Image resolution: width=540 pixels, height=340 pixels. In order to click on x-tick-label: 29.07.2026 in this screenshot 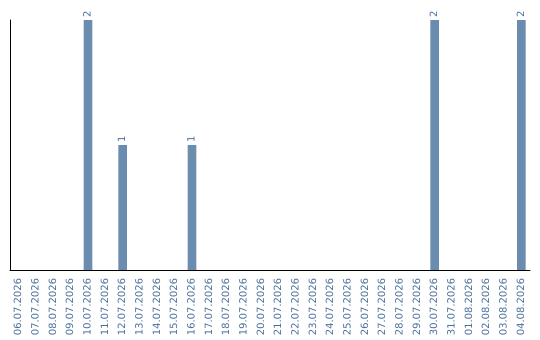, I will do `click(417, 307)`.